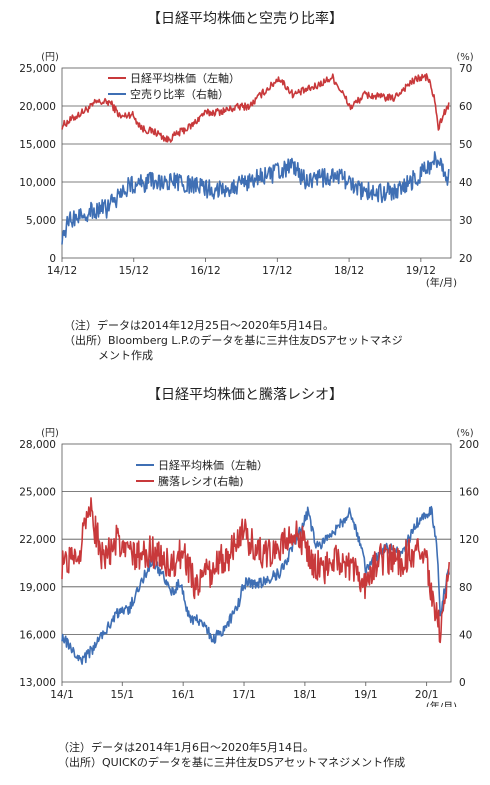  What do you see at coordinates (185, 78) in the screenshot?
I see `chart-1-legend-label: 日経平均株価（左軸）` at bounding box center [185, 78].